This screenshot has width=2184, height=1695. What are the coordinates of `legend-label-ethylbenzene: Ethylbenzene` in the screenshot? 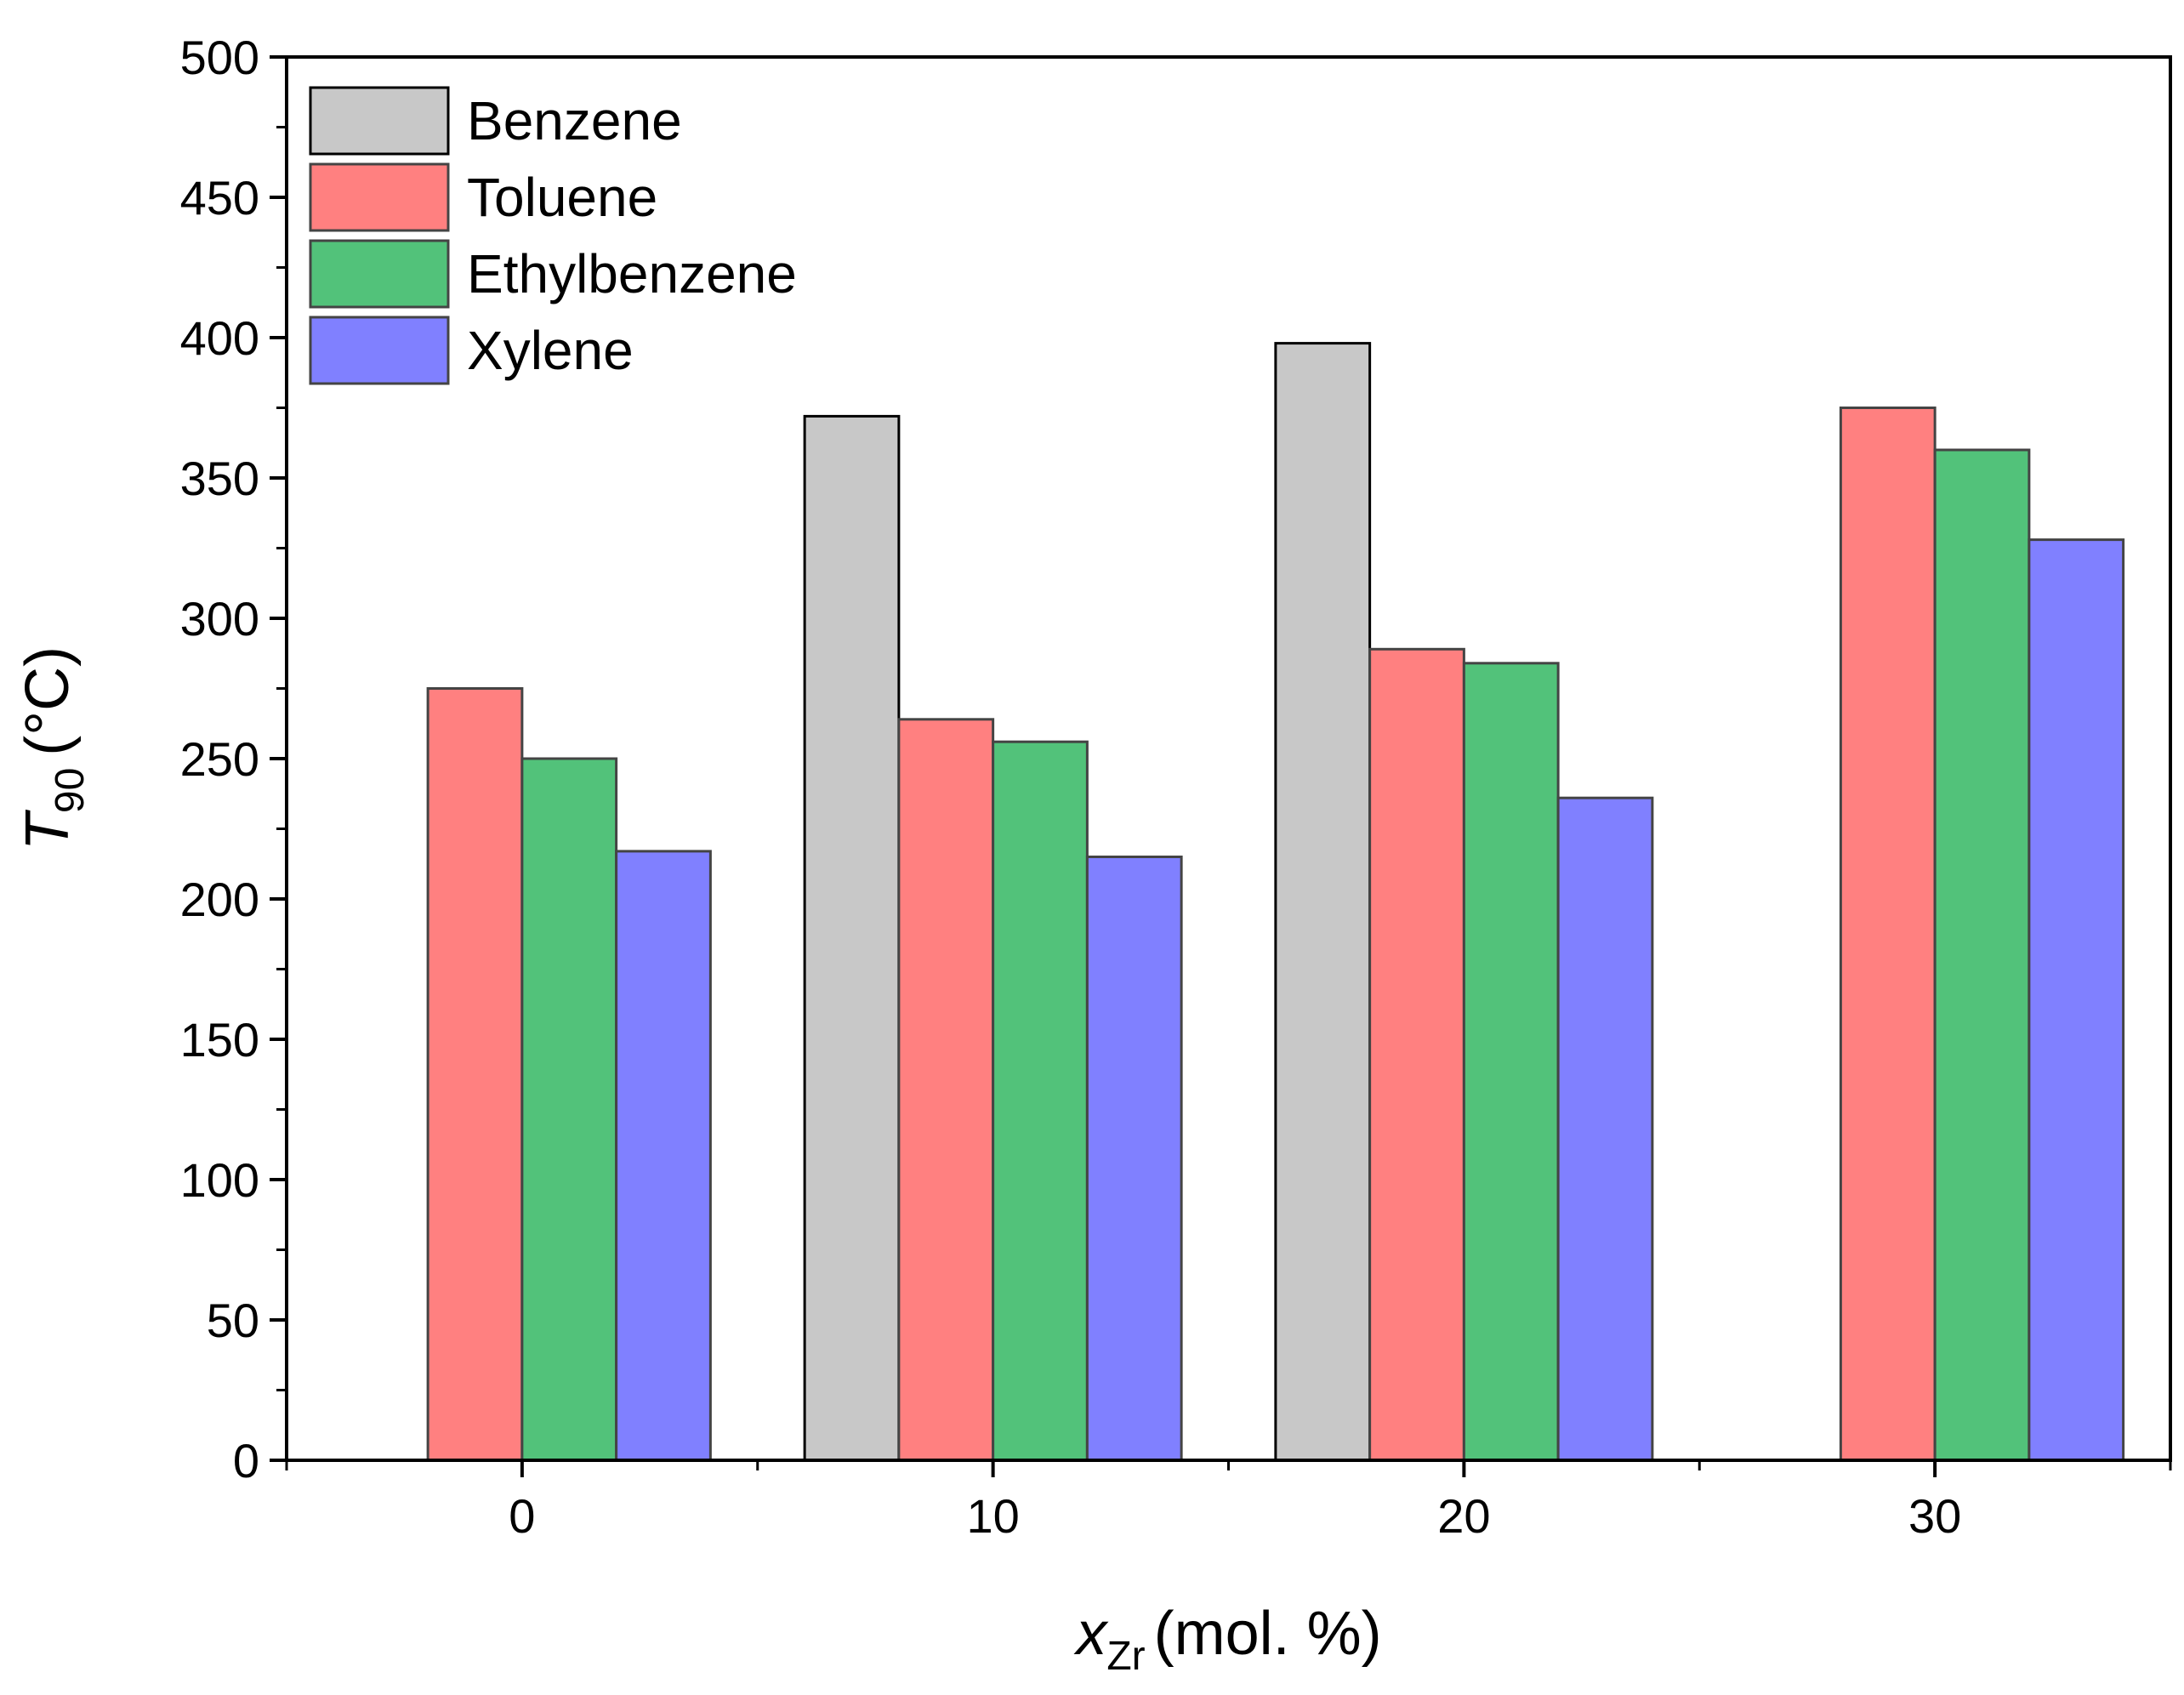 It's located at (632, 273).